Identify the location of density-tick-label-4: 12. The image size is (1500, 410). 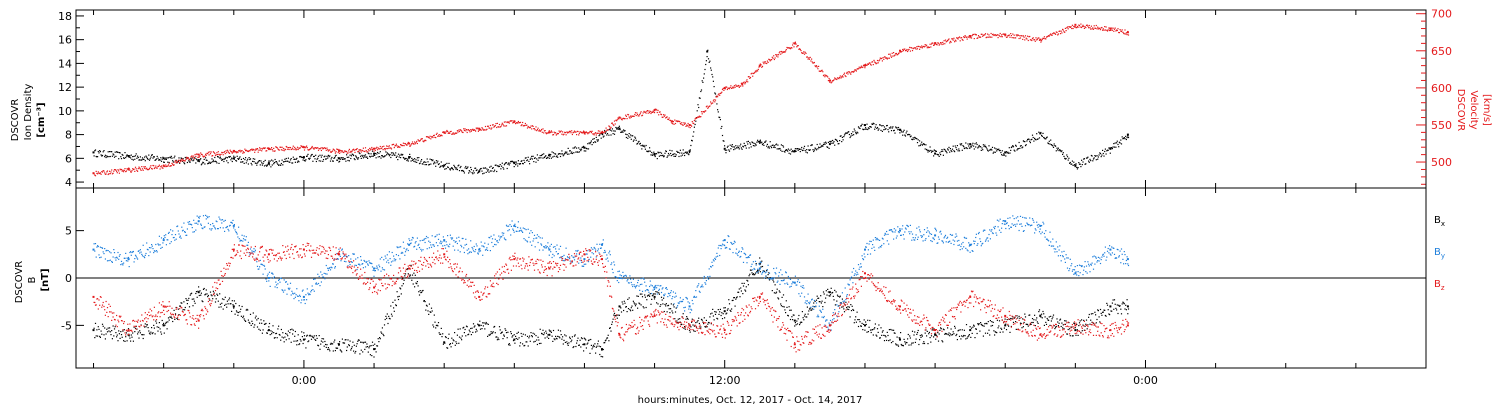
(65, 87).